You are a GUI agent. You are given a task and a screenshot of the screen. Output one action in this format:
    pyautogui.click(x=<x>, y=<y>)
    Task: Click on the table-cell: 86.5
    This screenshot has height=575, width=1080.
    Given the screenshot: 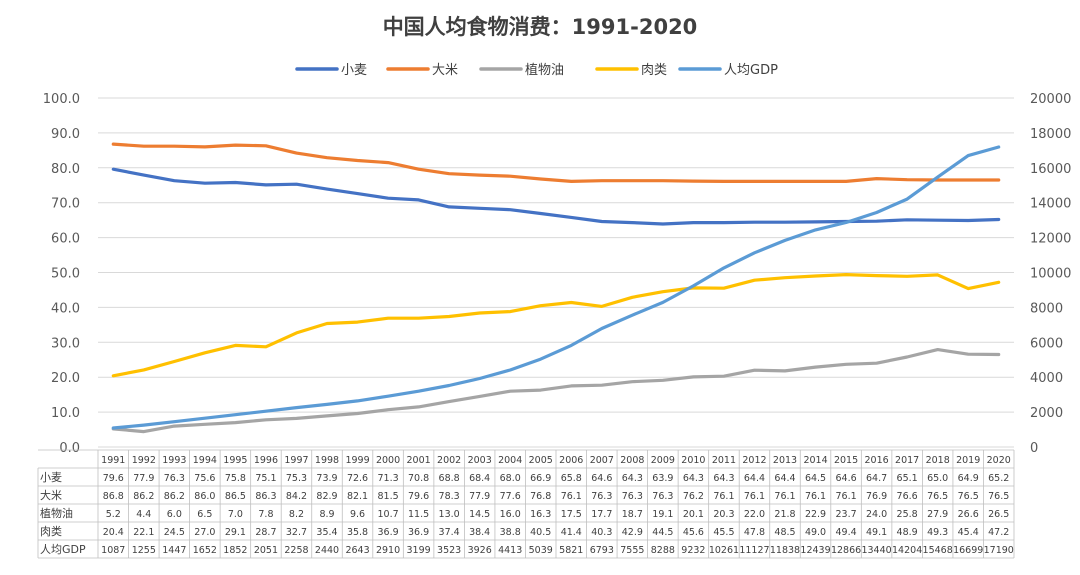 What is the action you would take?
    pyautogui.click(x=235, y=496)
    